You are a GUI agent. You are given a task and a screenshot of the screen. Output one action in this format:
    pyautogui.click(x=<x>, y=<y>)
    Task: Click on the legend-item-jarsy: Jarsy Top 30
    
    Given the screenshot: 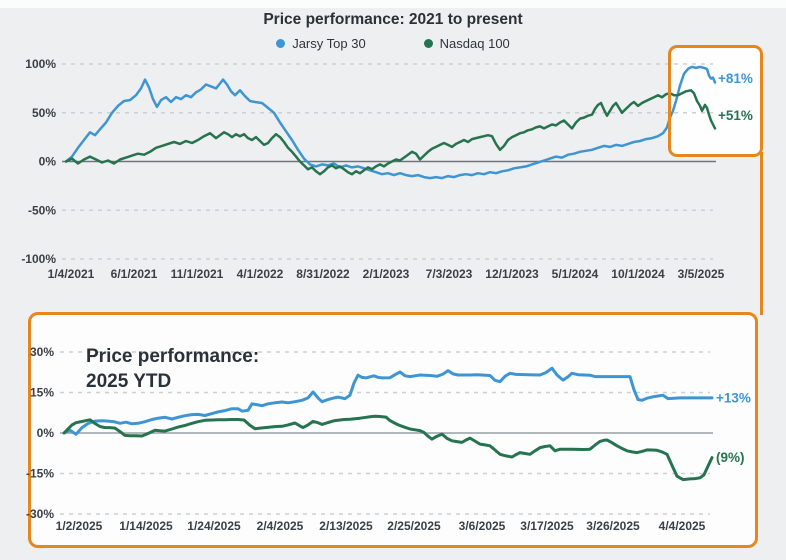 What is the action you would take?
    pyautogui.click(x=321, y=43)
    